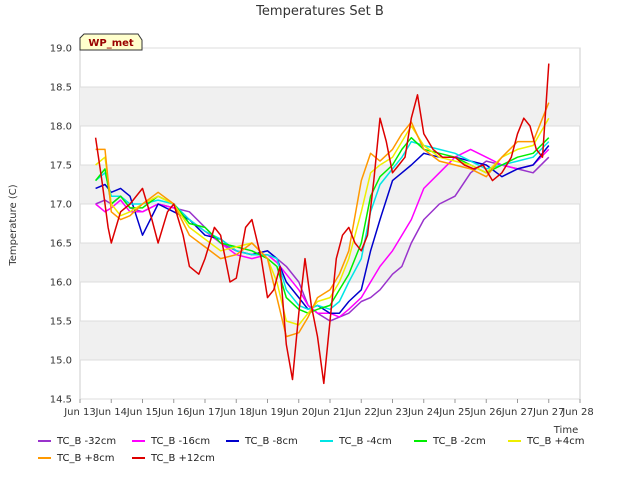  What do you see at coordinates (565, 430) in the screenshot?
I see `x-axis-label: Time` at bounding box center [565, 430].